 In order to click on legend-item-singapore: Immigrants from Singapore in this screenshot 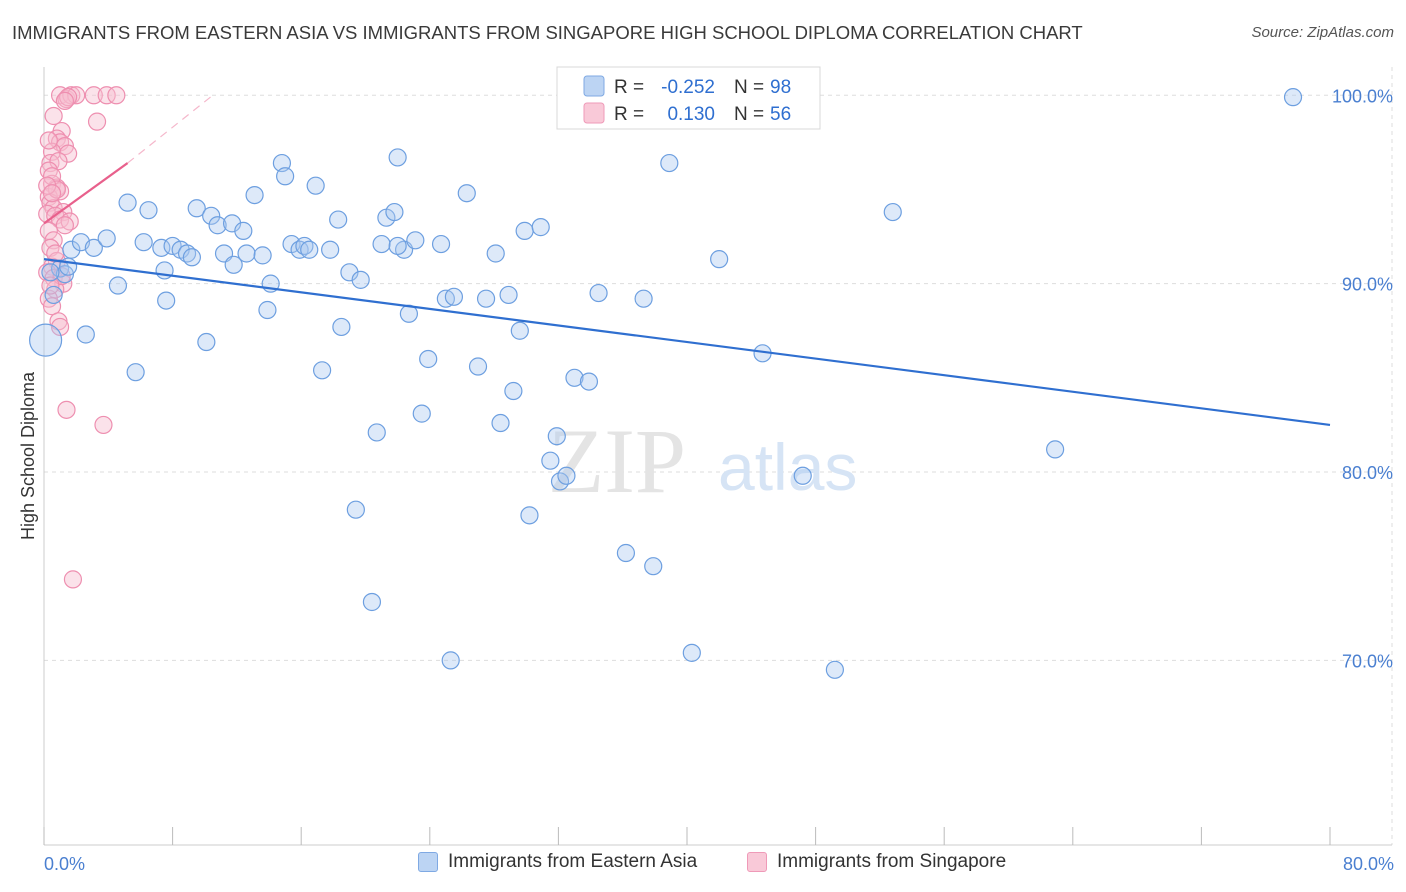, I will do `click(876, 862)`.